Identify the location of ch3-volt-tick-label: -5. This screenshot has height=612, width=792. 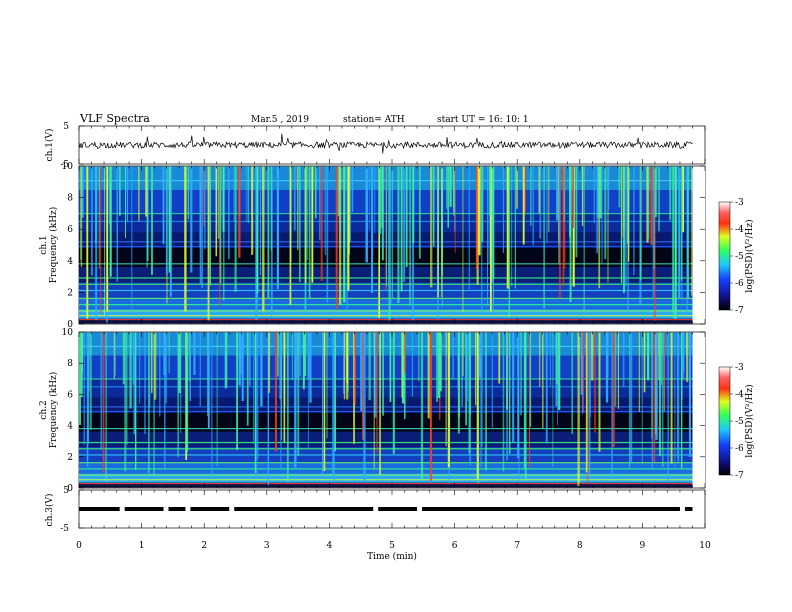
(64, 529).